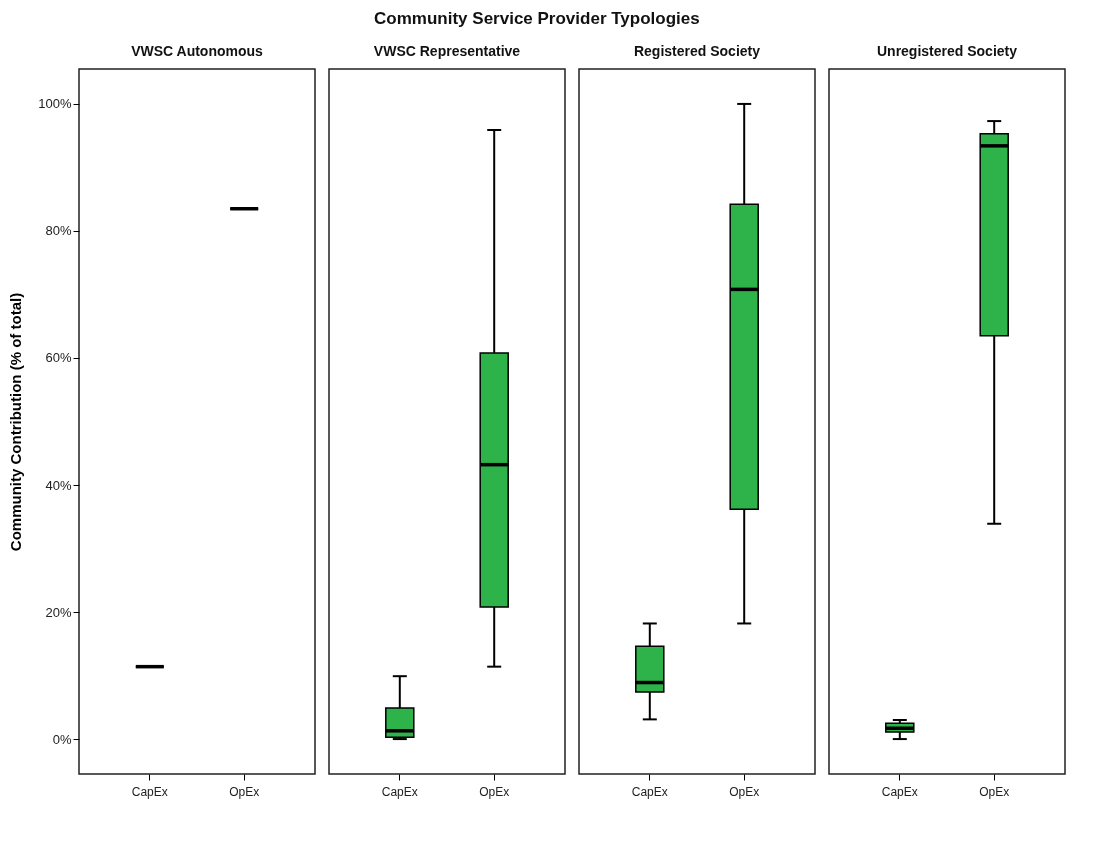 The width and height of the screenshot is (1112, 843). What do you see at coordinates (447, 51) in the screenshot?
I see `chart-subtitle: VWSC Representative` at bounding box center [447, 51].